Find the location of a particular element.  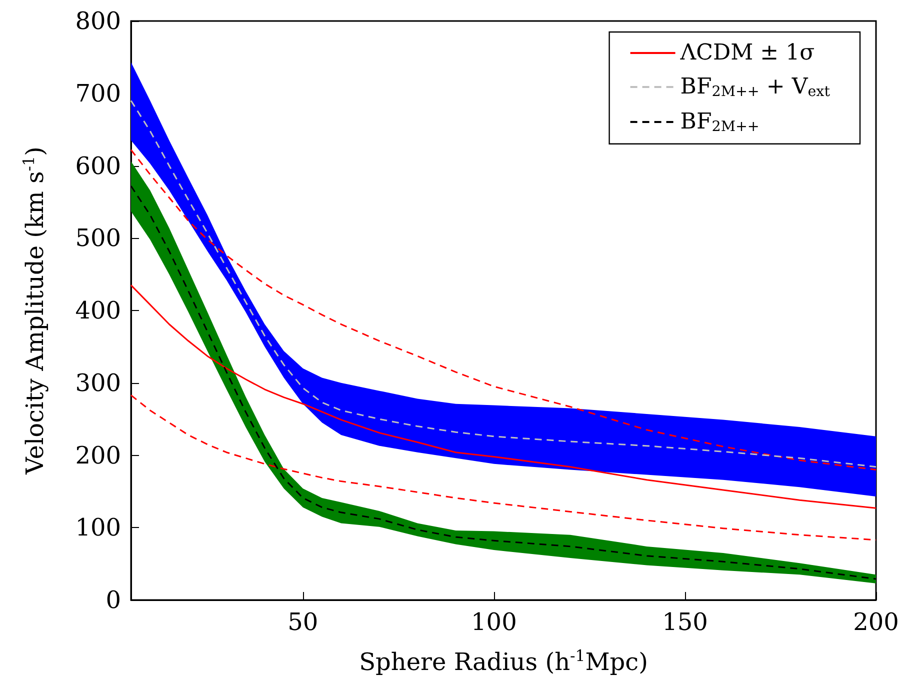

y-tick-label: 200 is located at coordinates (98, 455).